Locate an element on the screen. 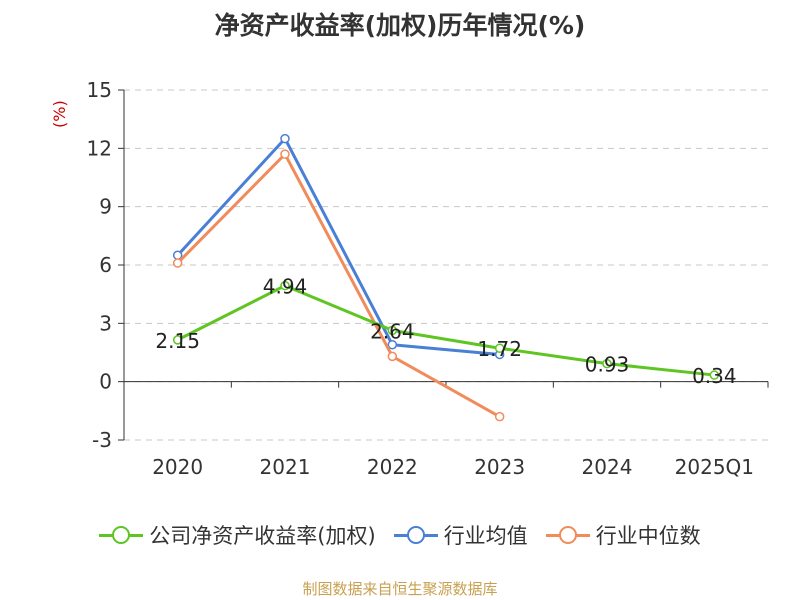 This screenshot has height=600, width=800. x-tick-label: 2022 is located at coordinates (392, 467).